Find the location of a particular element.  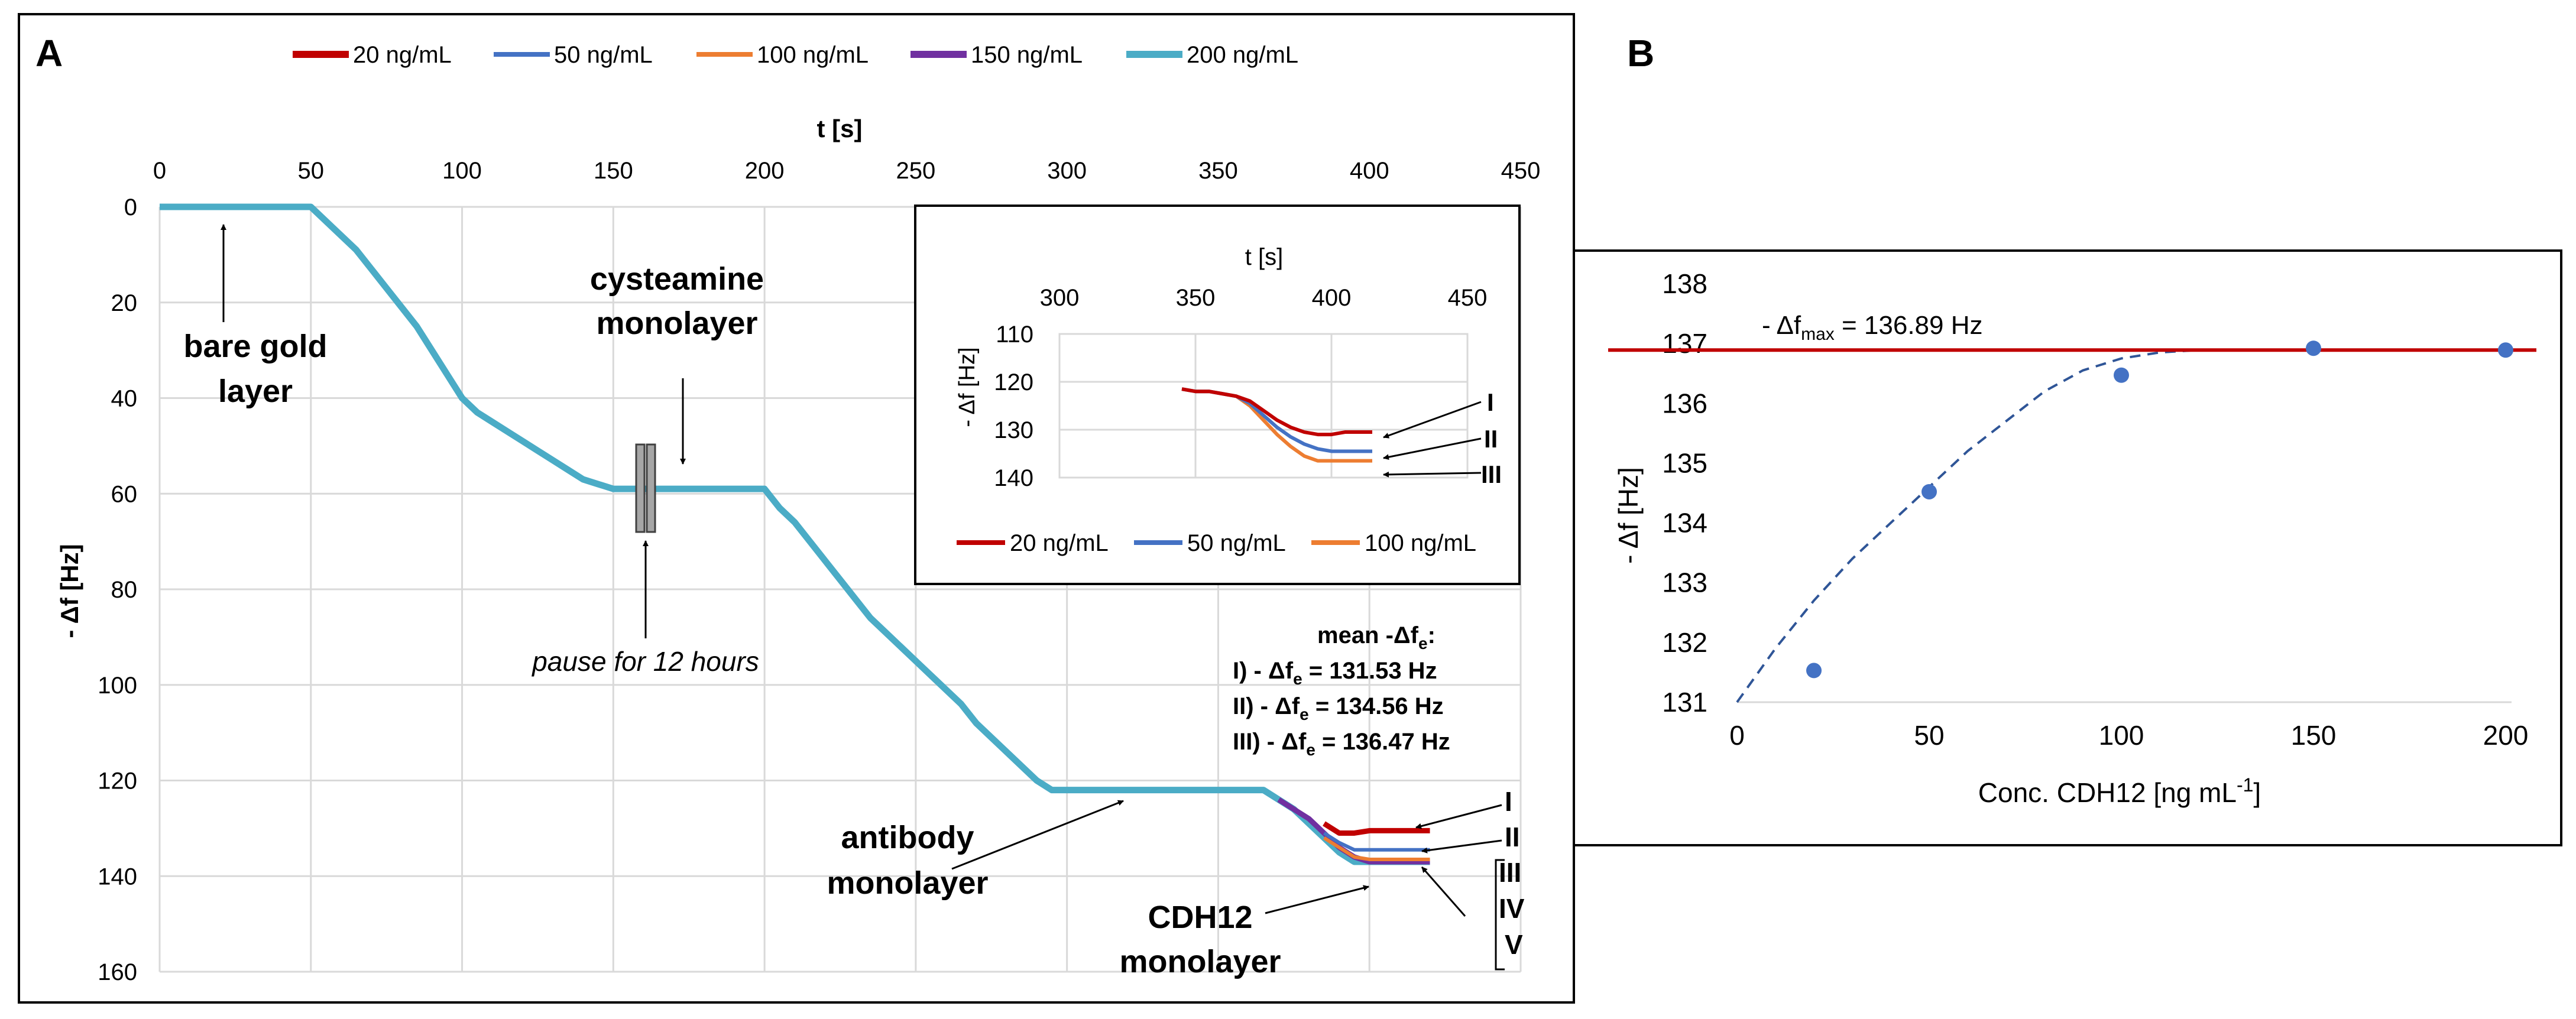

inset-legend-label-50: 50 ng/mL is located at coordinates (1236, 543).